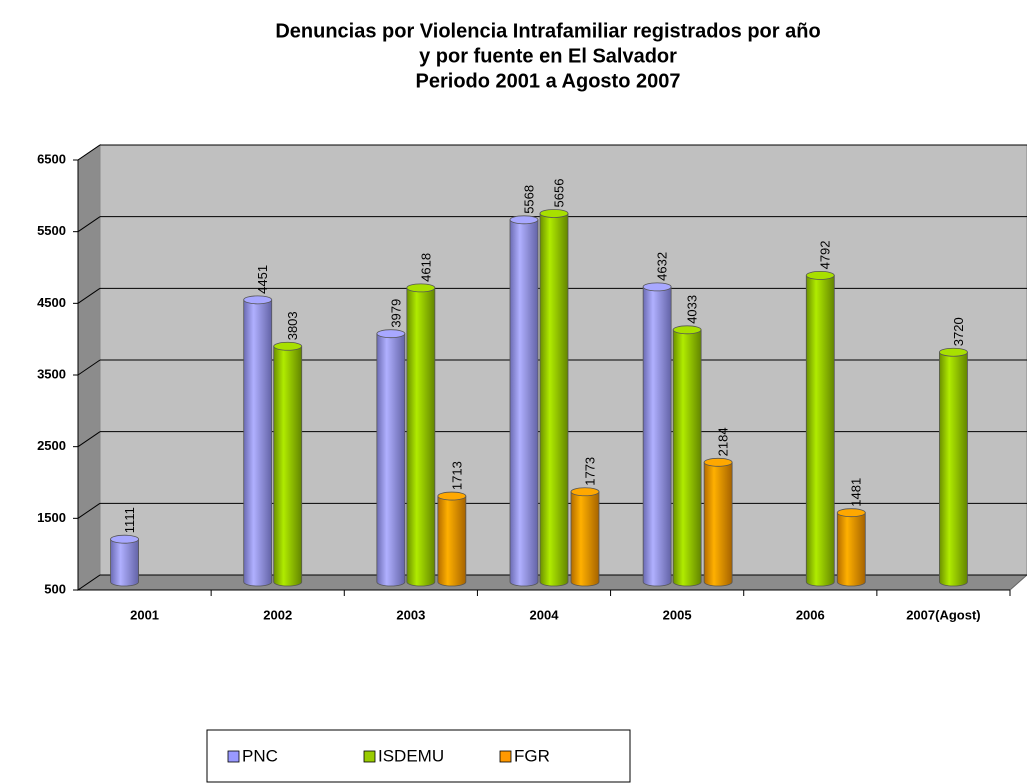 The image size is (1027, 784). I want to click on value-label: 4632, so click(662, 266).